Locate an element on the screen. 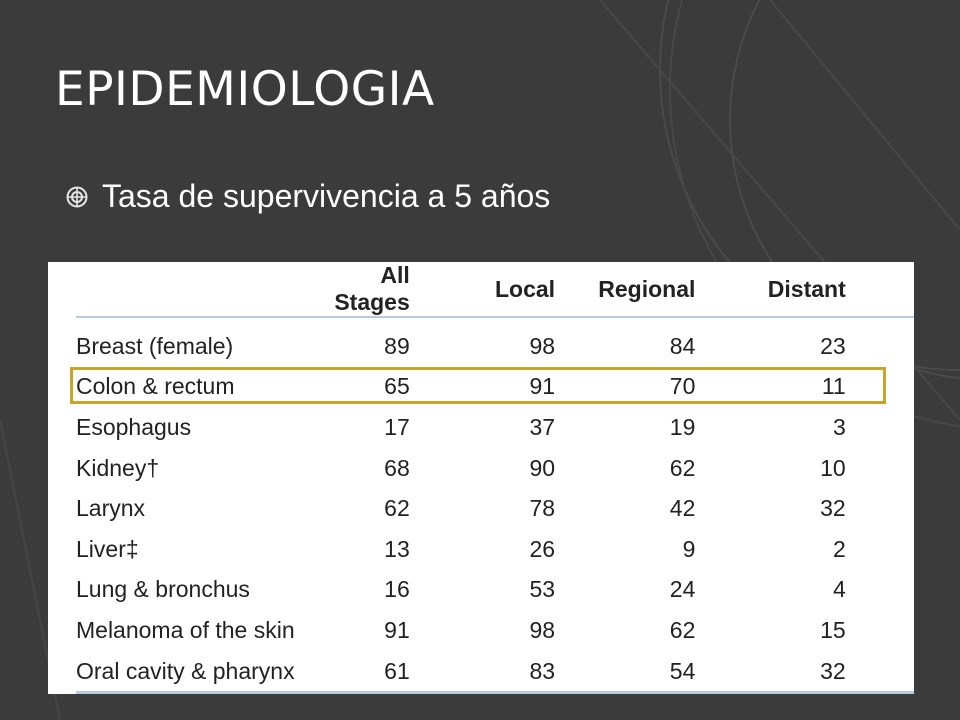 The height and width of the screenshot is (720, 960). bullet-point: Tasa de supervivencia a 5 años is located at coordinates (308, 196).